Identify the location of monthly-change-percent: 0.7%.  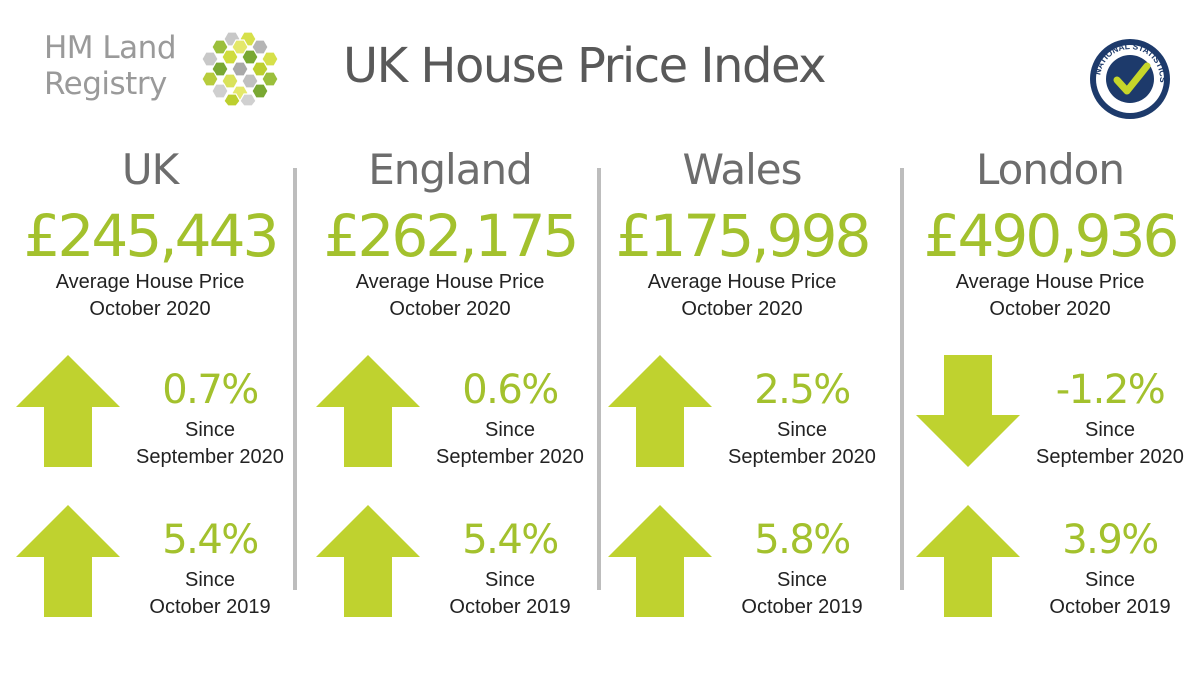
(210, 390).